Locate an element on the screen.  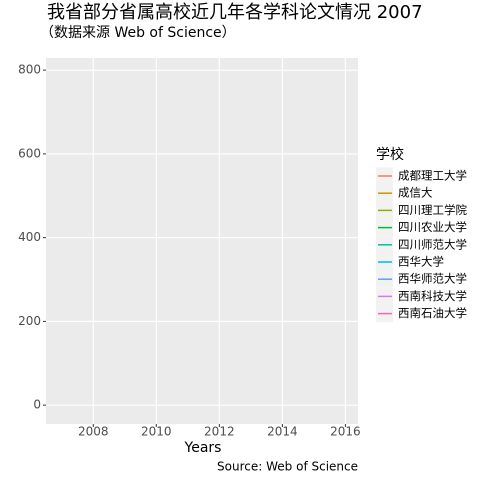
y-tick-label: 600 is located at coordinates (29, 153).